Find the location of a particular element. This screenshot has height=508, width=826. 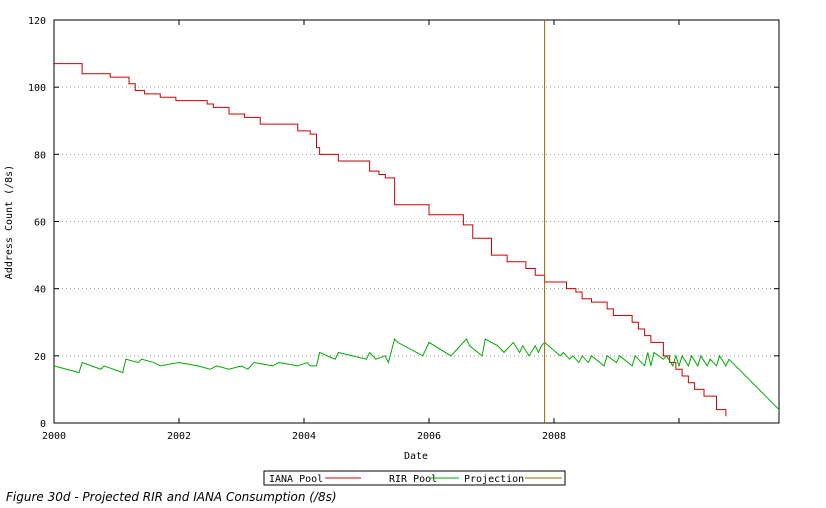

legend-label: IANA Pool is located at coordinates (296, 479).